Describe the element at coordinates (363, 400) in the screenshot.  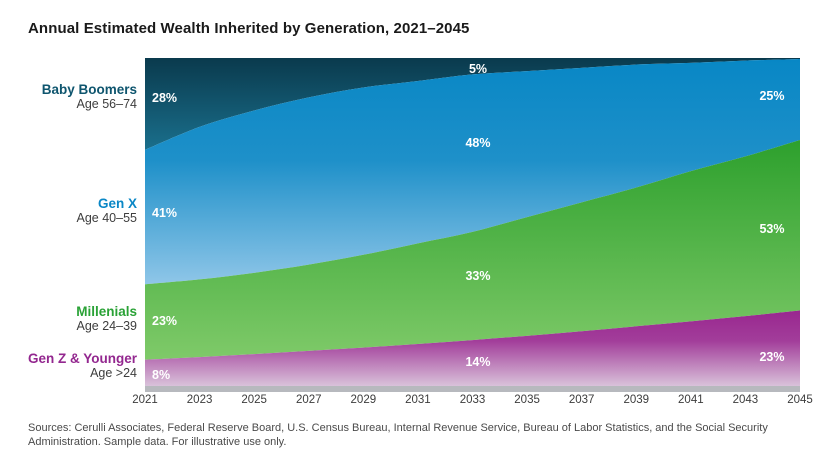
I see `x-tick-2029: 2029` at that location.